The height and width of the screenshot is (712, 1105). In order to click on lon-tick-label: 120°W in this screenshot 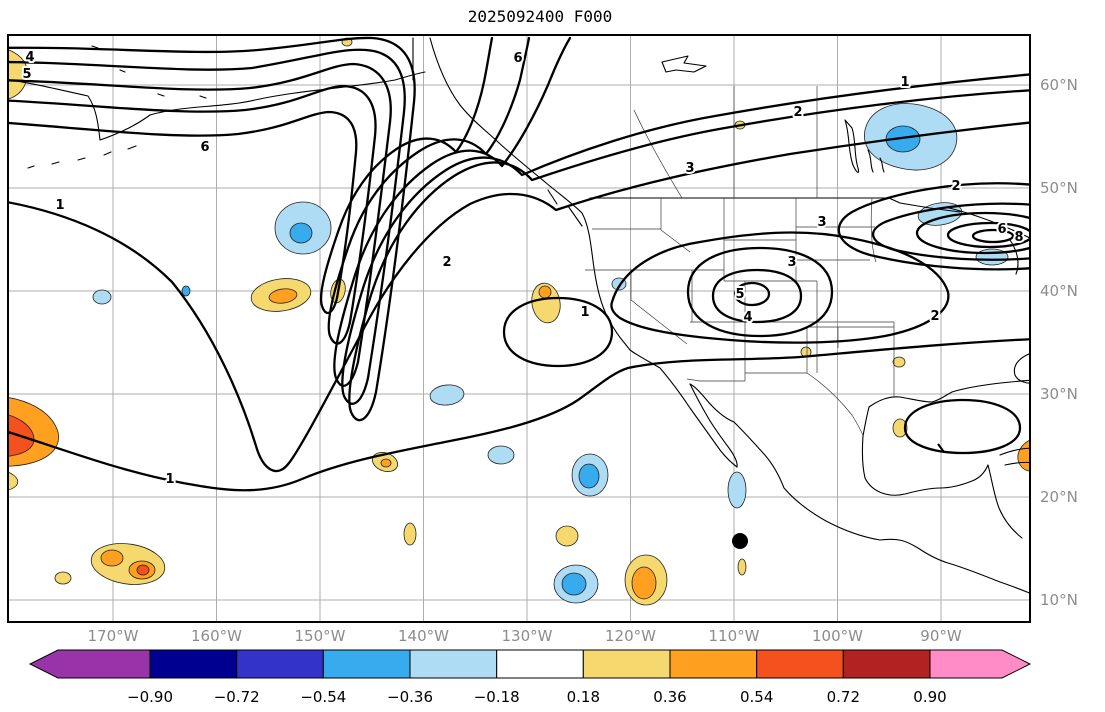, I will do `click(630, 636)`.